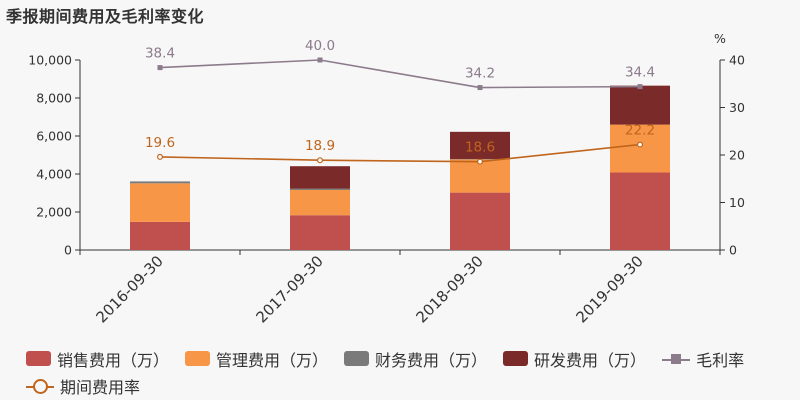  I want to click on legend-label: 财务费用（万）, so click(431, 360).